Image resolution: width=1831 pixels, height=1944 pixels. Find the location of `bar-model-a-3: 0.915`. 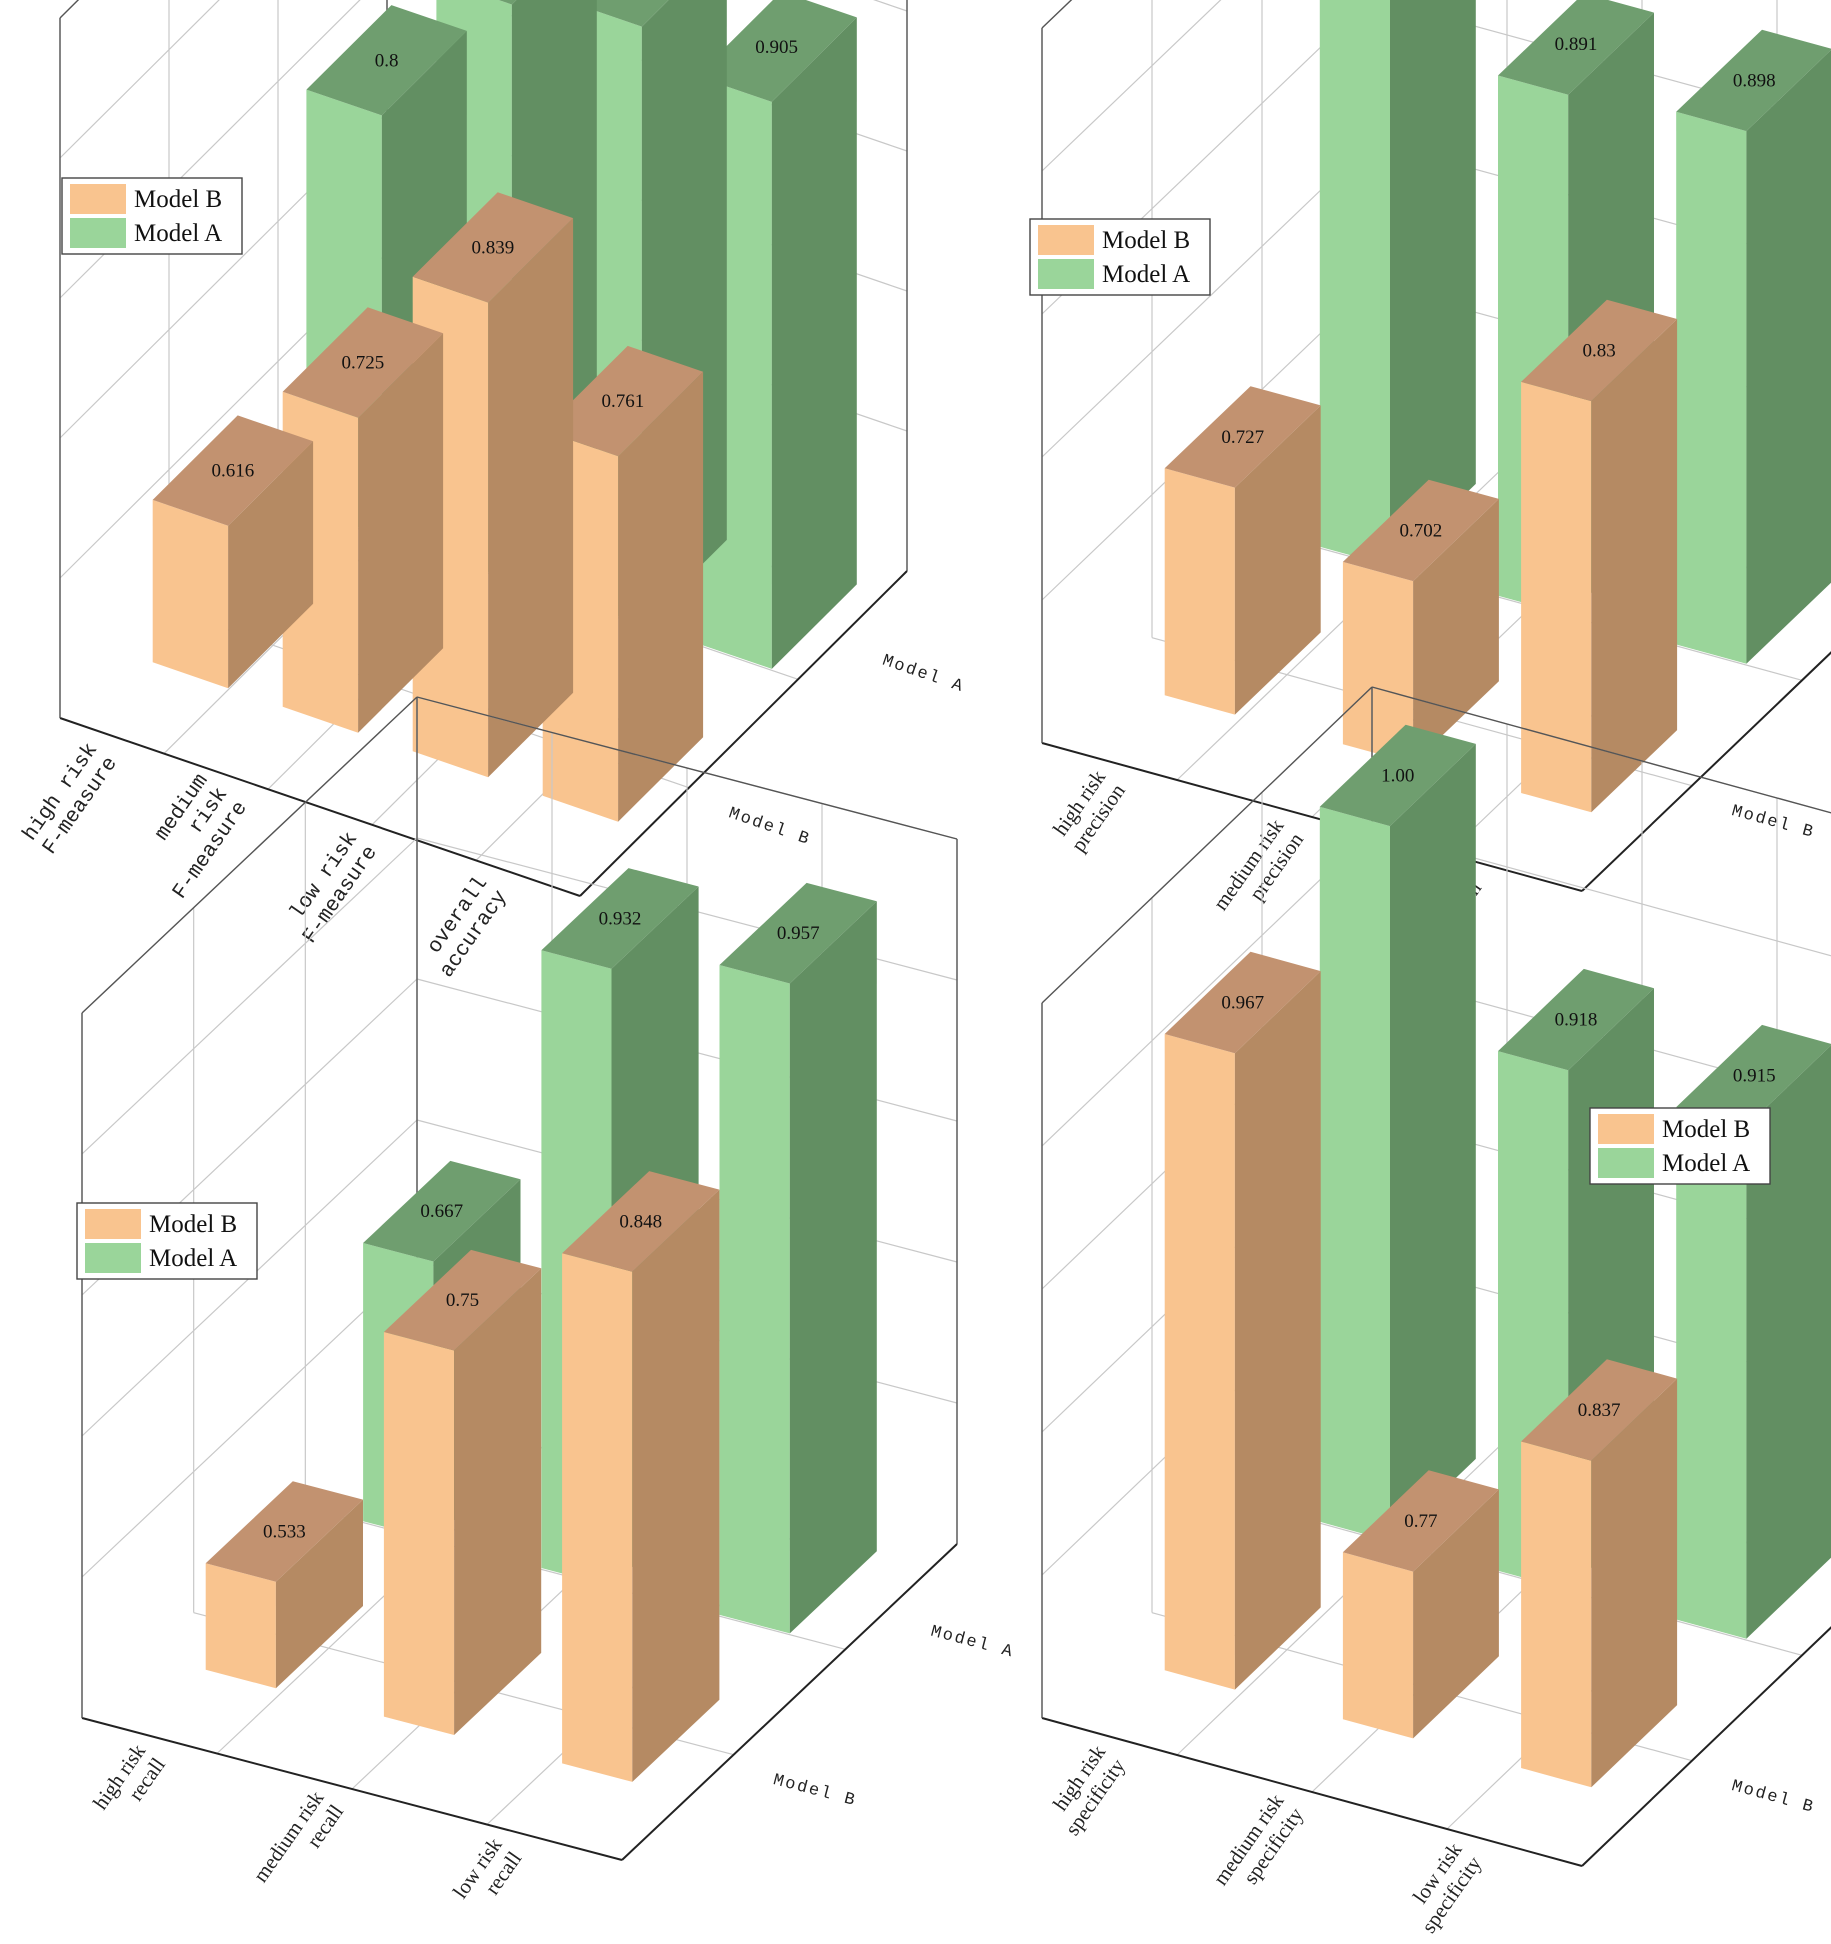

bar-model-a-3: 0.915 is located at coordinates (1753, 1331).